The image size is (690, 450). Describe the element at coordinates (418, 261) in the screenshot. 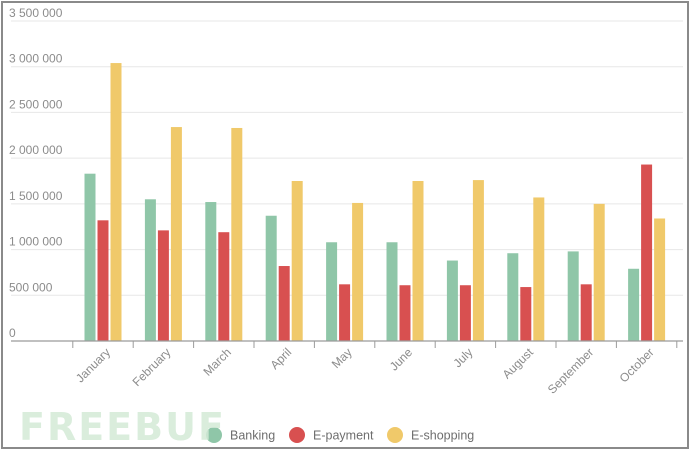

I see `bar-e-shopping-june` at that location.